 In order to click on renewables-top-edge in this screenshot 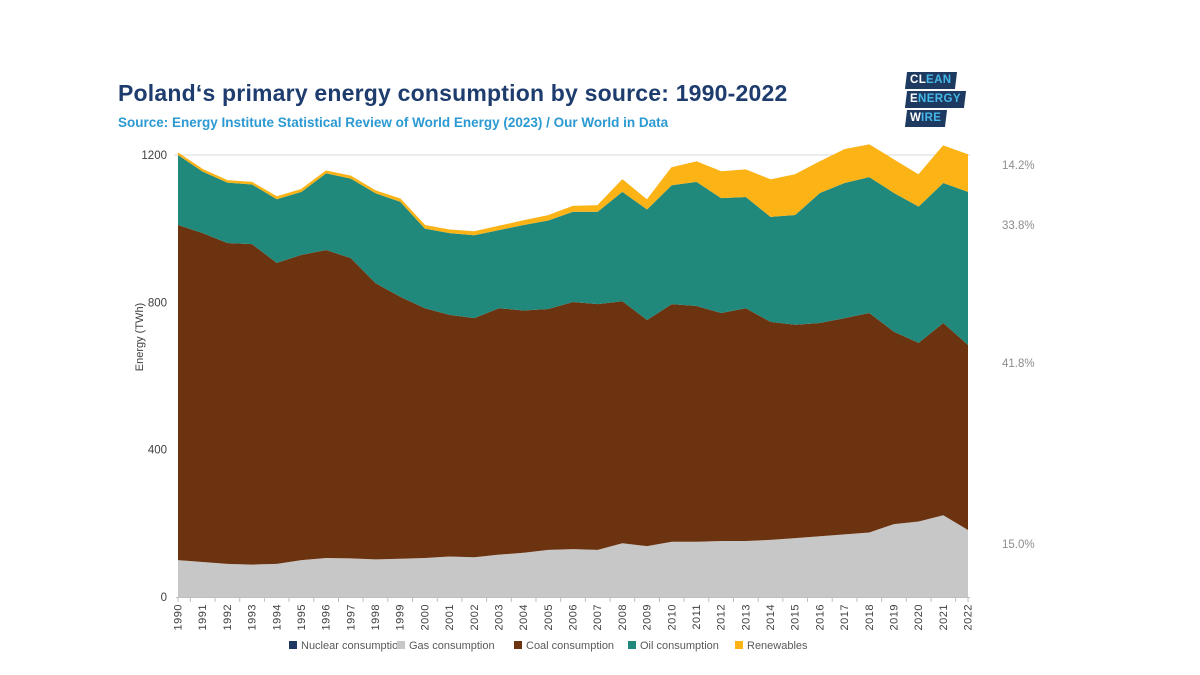, I will do `click(573, 188)`.